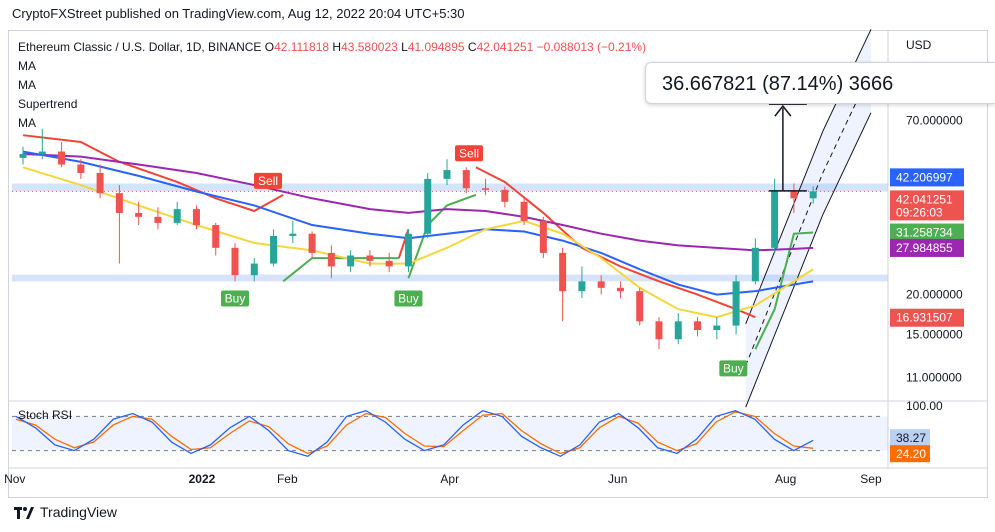 The image size is (995, 532). I want to click on open-label: O, so click(269, 47).